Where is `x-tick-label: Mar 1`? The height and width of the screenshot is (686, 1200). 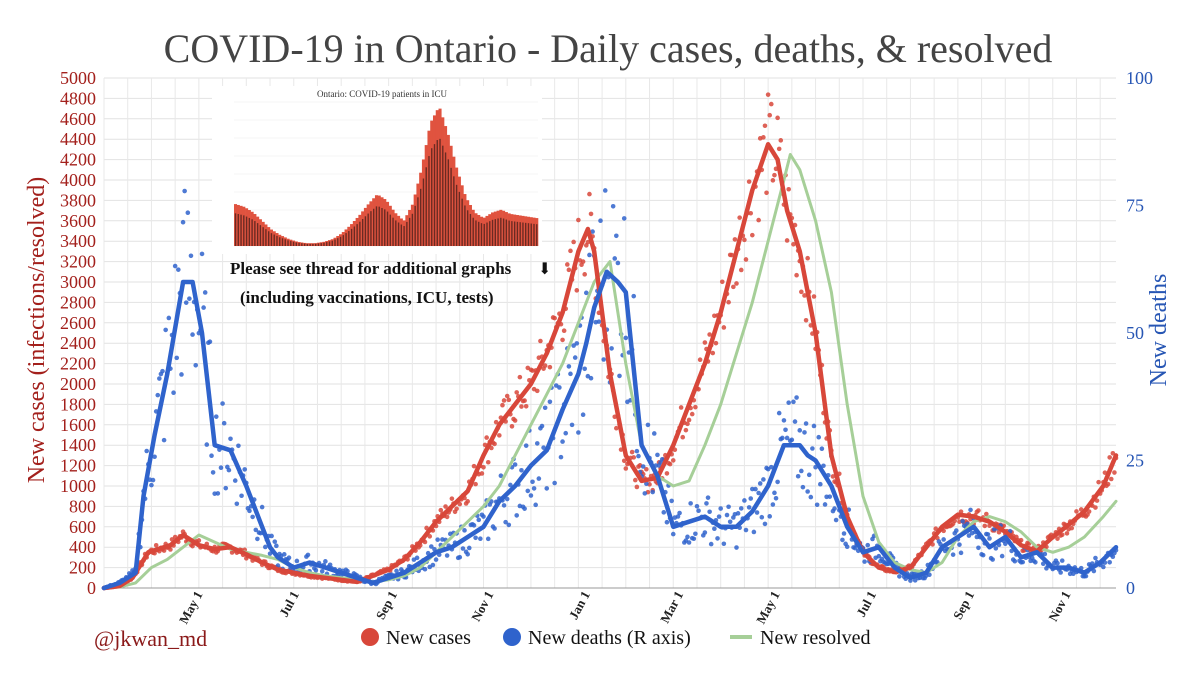
x-tick-label: Mar 1 is located at coordinates (671, 606).